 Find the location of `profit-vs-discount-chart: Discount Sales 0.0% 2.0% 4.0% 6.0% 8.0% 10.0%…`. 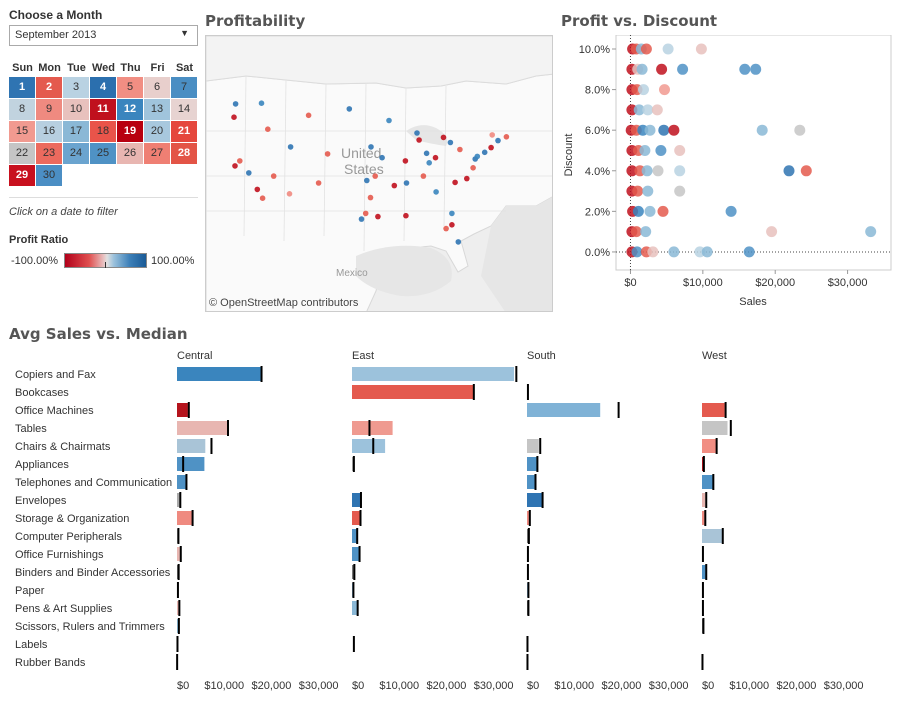

profit-vs-discount-chart: Discount Sales 0.0% 2.0% 4.0% 6.0% 8.0% 10.0%… is located at coordinates (726, 172).